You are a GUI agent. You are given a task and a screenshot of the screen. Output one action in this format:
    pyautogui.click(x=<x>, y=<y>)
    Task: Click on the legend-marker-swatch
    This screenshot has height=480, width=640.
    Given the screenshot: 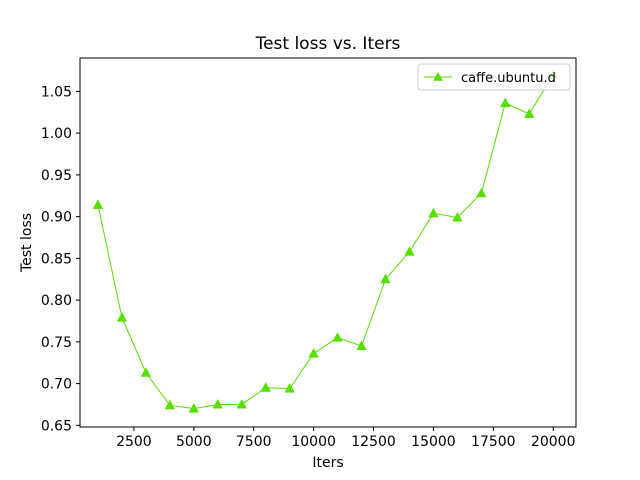 What is the action you would take?
    pyautogui.click(x=438, y=76)
    